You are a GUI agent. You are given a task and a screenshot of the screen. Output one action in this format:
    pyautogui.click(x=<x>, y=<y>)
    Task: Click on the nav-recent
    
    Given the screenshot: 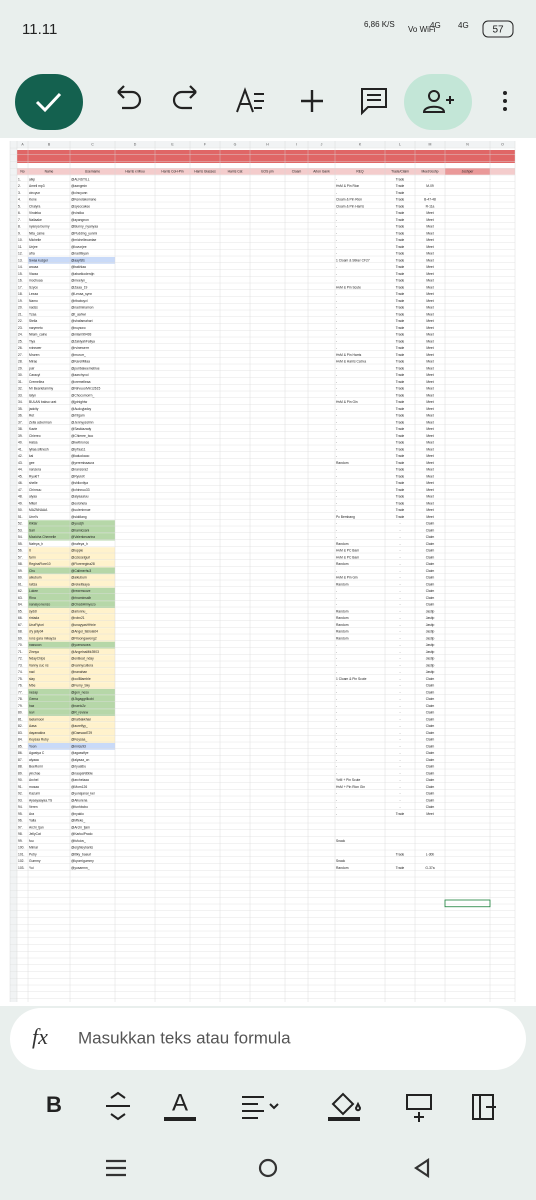 What is the action you would take?
    pyautogui.click(x=116, y=1168)
    